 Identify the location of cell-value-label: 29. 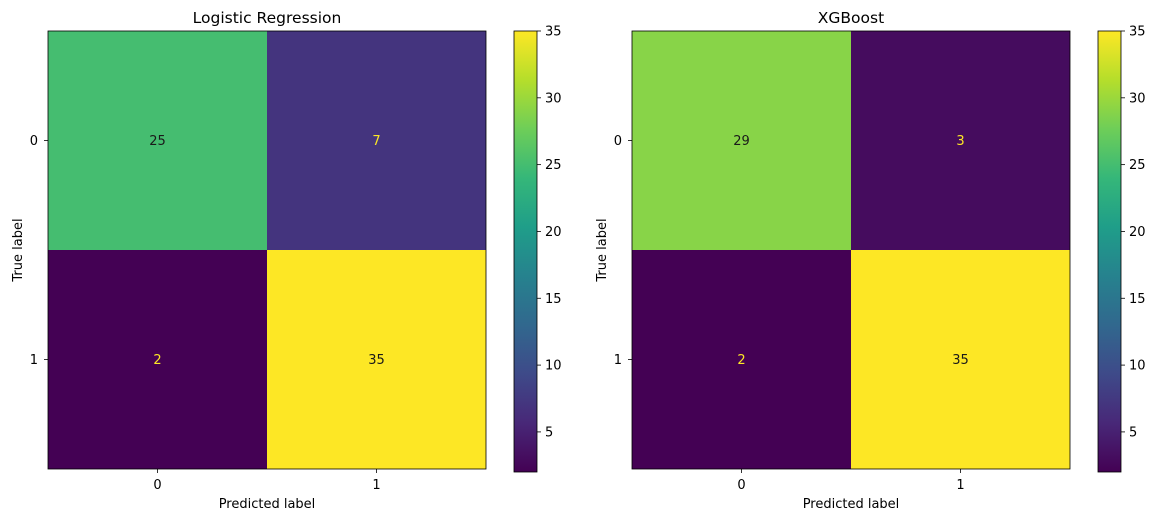
(741, 141).